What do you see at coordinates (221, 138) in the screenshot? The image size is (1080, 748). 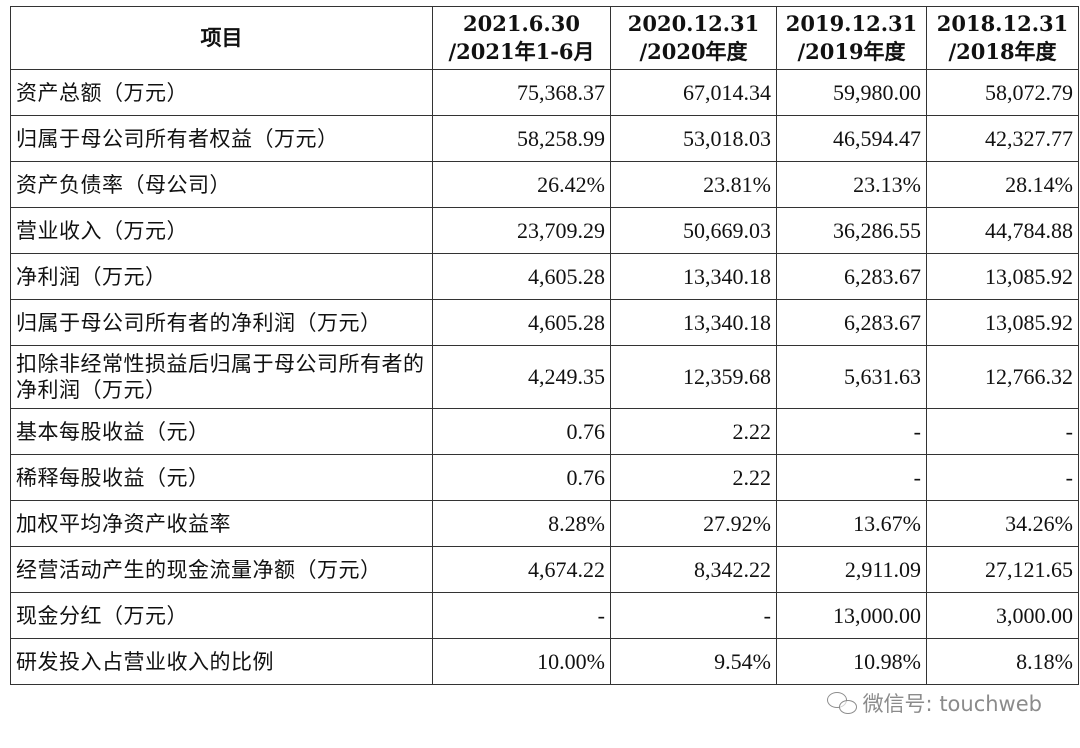 I see `row-label: 归属于母公司所有者权益（万元）` at bounding box center [221, 138].